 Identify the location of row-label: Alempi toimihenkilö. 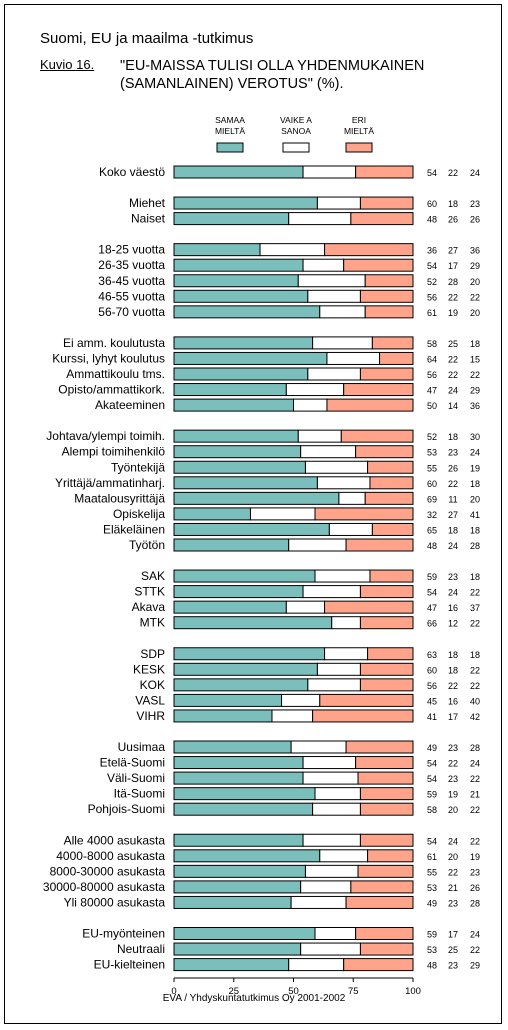
(114, 452).